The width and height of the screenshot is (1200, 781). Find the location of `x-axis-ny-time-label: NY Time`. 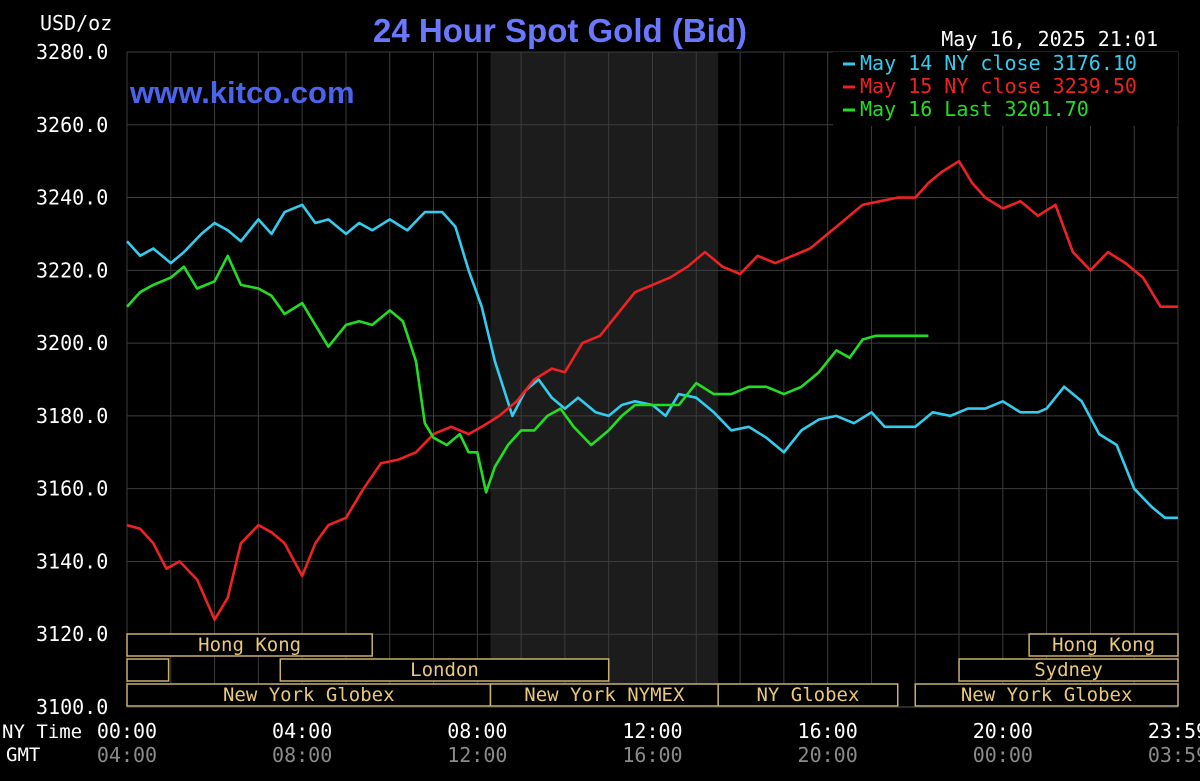

x-axis-ny-time-label: NY Time is located at coordinates (42, 732).